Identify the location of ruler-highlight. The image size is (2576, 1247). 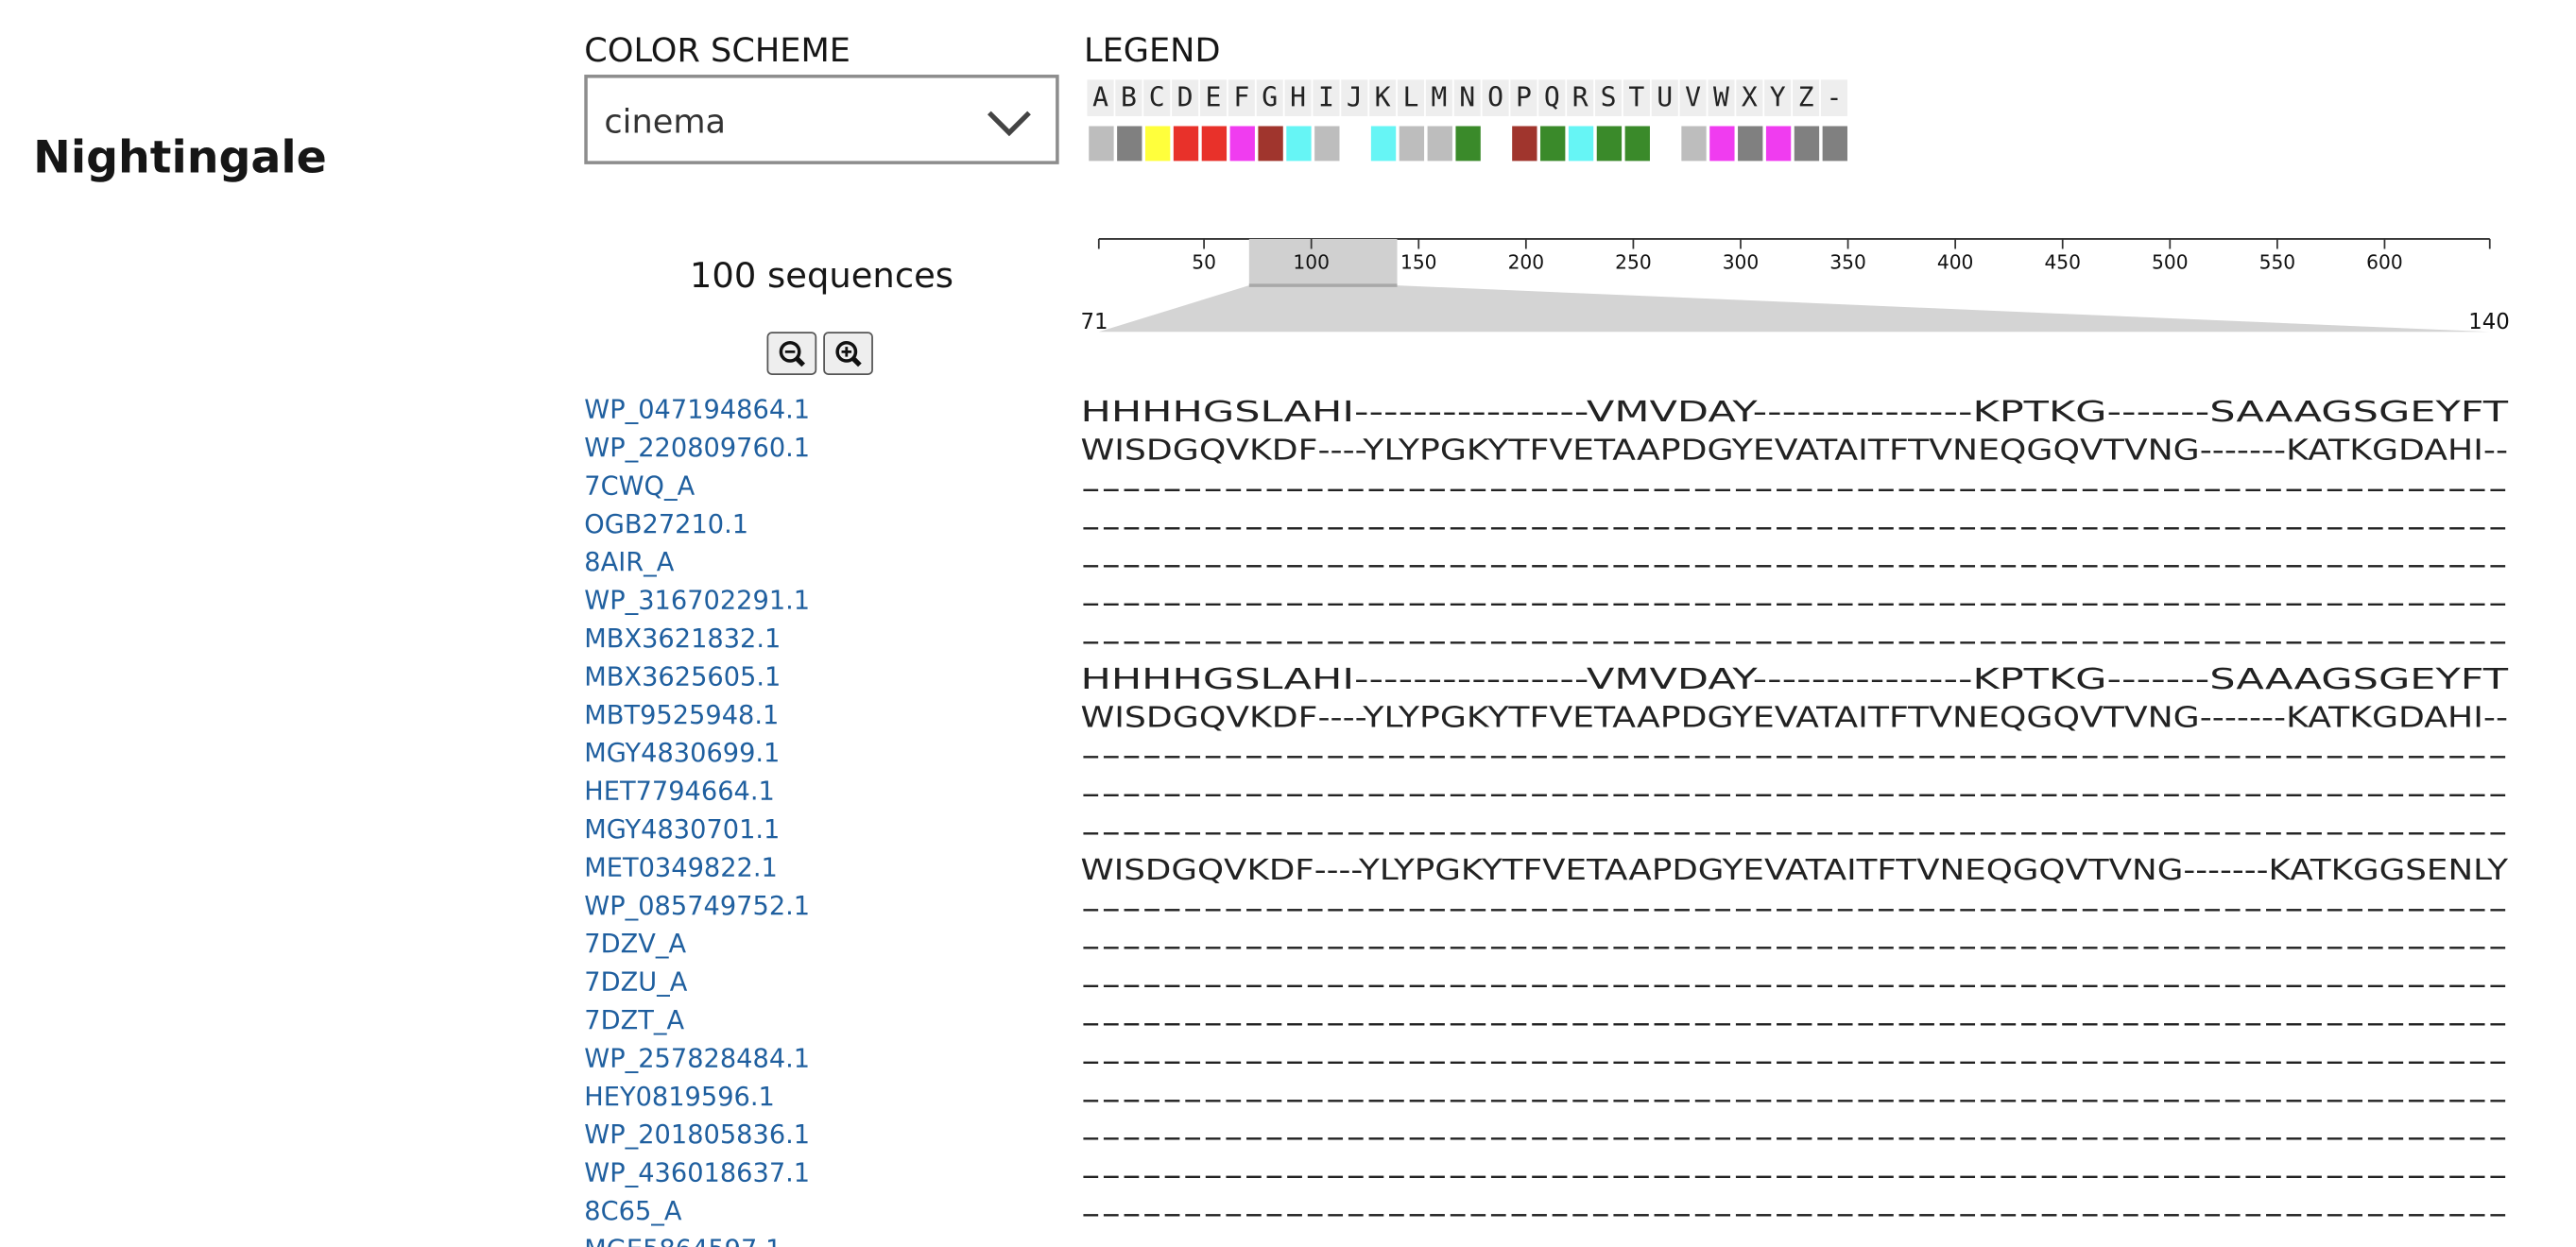
(1323, 262).